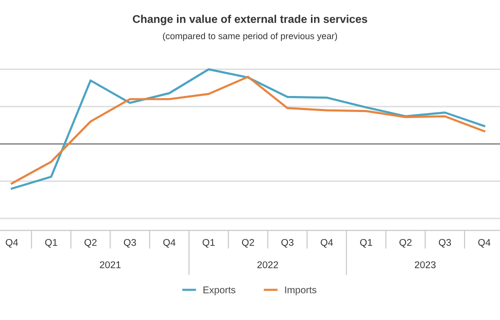  Describe the element at coordinates (250, 37) in the screenshot. I see `chart-subtitle: (compared to same period of previous year)` at that location.